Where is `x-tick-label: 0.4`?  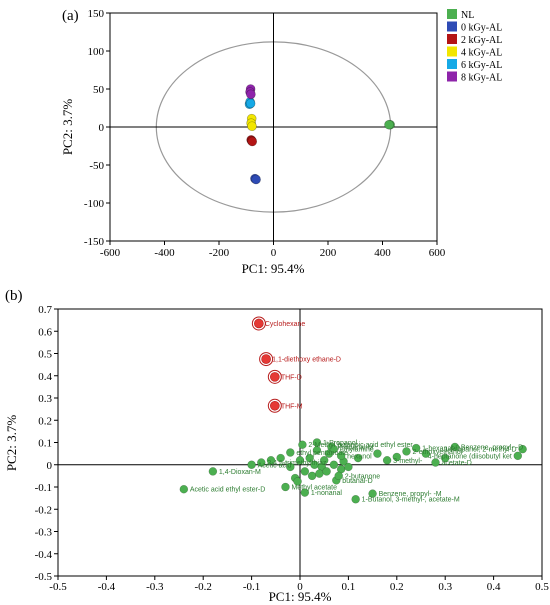
x-tick-label: 0.4 is located at coordinates (494, 587).